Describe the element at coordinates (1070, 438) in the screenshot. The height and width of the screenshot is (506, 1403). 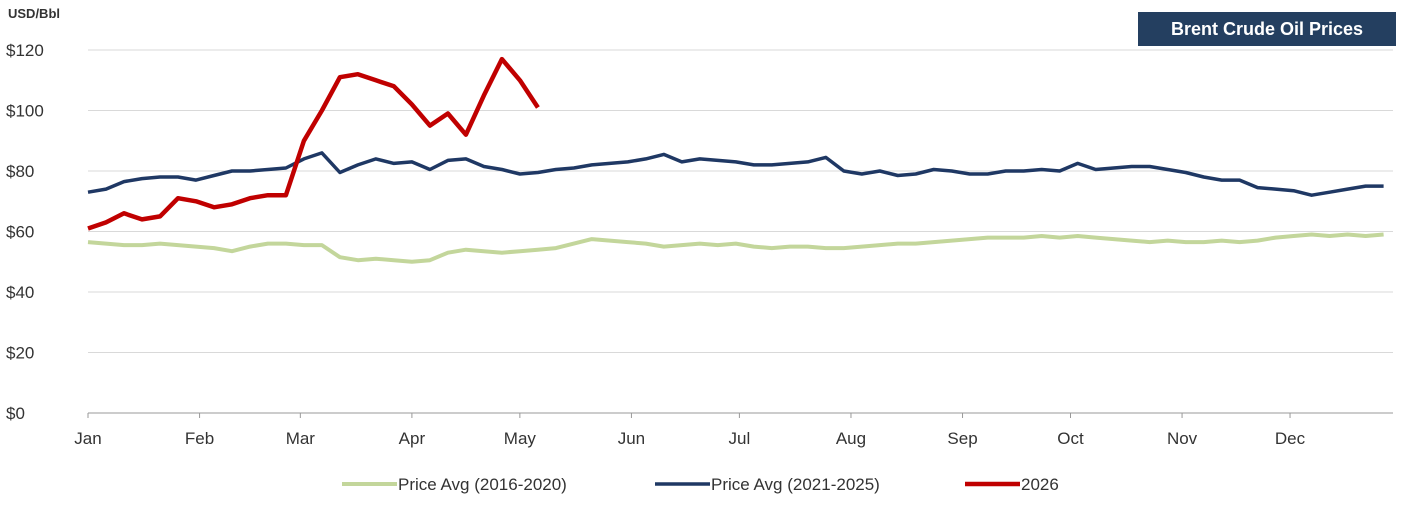
I see `x-tick-label: Oct` at that location.